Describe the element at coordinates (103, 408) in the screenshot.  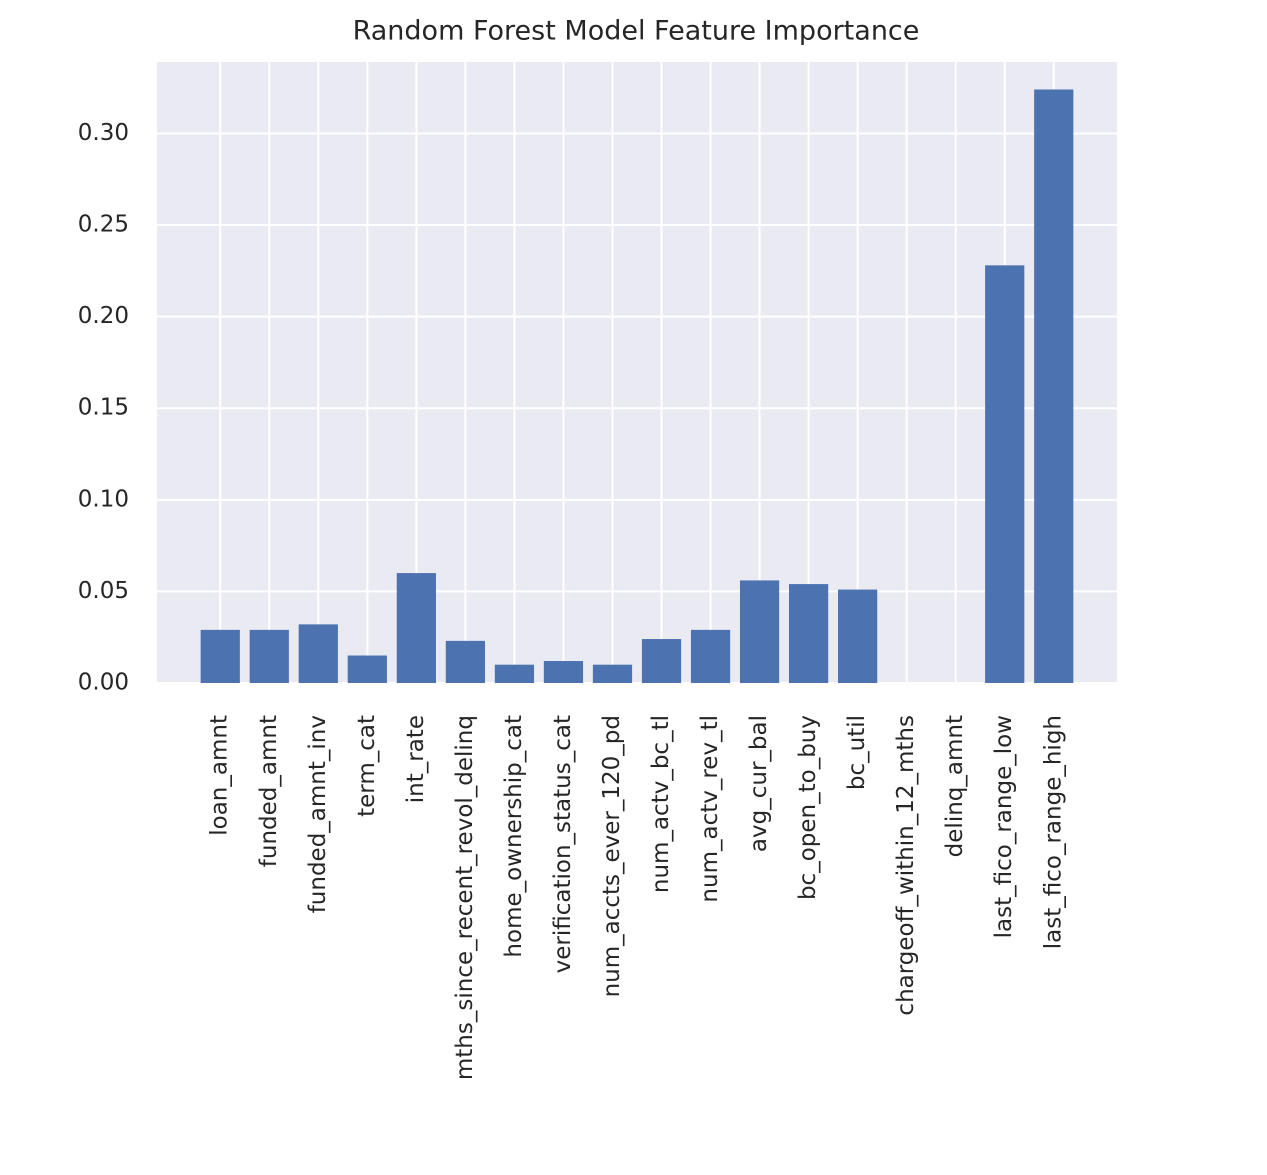
I see `y-tick-label: 0.15` at that location.